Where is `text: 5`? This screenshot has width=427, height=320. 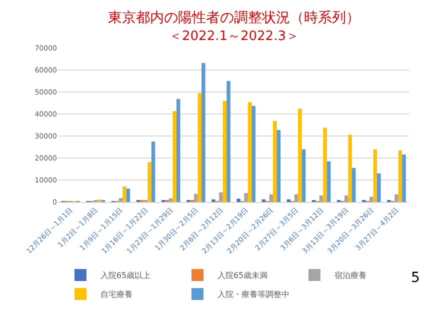
text: 5 is located at coordinates (415, 278).